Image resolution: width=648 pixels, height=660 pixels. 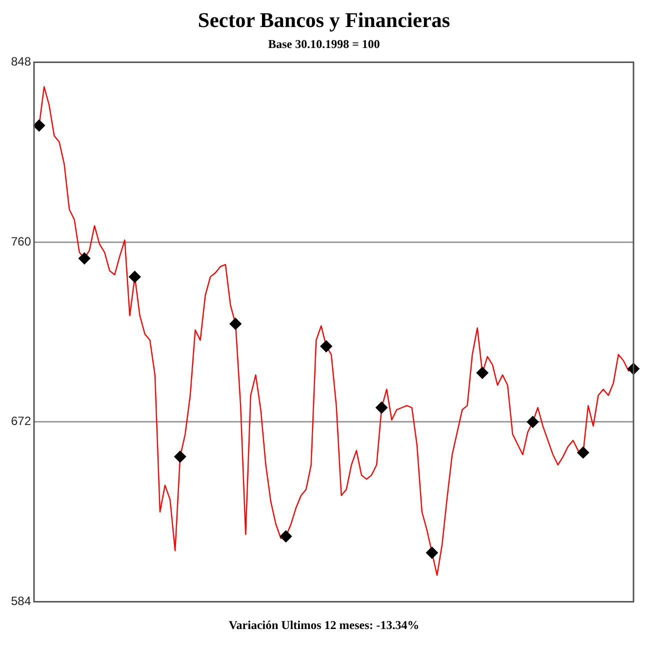 I want to click on y-tick-label: 672, so click(x=21, y=421).